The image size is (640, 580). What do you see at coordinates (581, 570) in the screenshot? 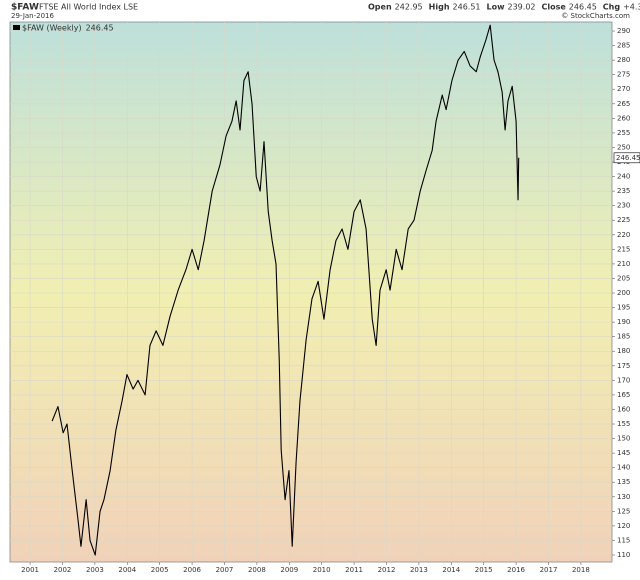
I see `x-tick-label: 2018` at bounding box center [581, 570].